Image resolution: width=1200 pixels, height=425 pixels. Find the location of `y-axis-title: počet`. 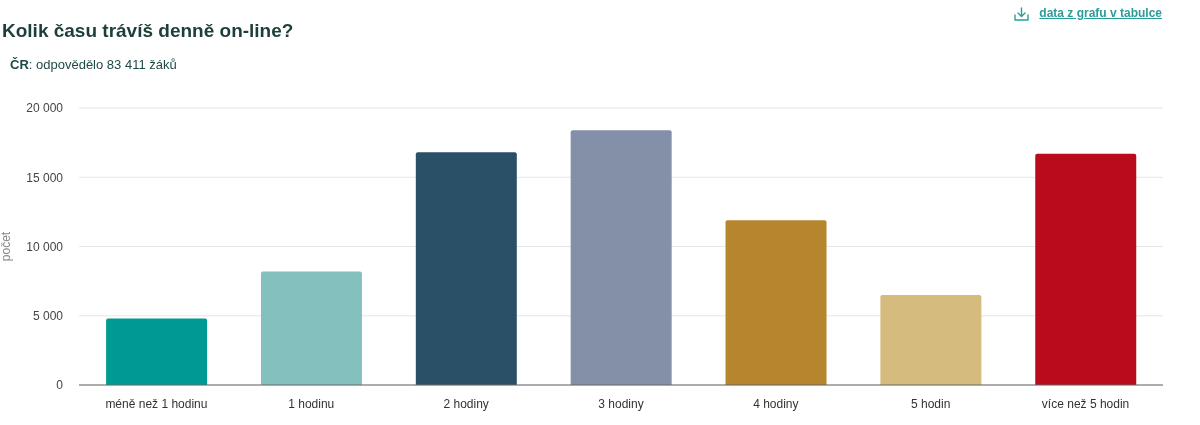

y-axis-title: počet is located at coordinates (7, 246).